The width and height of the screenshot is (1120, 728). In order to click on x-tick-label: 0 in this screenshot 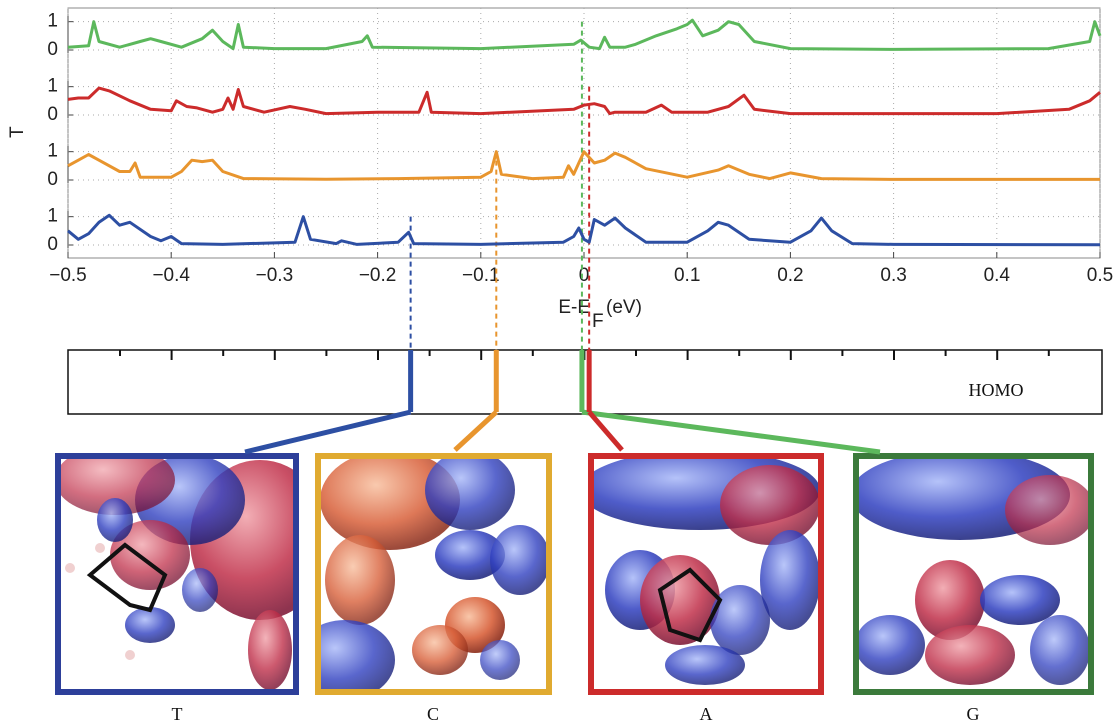, I will do `click(584, 275)`.